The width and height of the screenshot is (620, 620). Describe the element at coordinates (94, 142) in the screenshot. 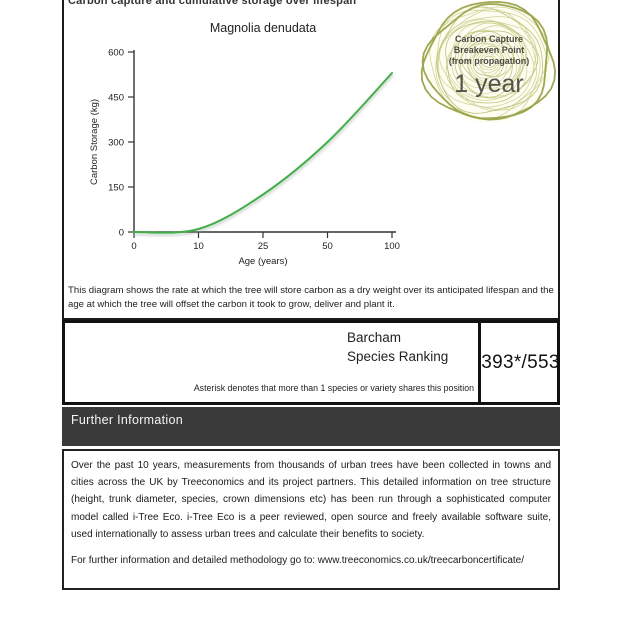

I see `y-axis-label: Carbon Storage (kg)` at that location.